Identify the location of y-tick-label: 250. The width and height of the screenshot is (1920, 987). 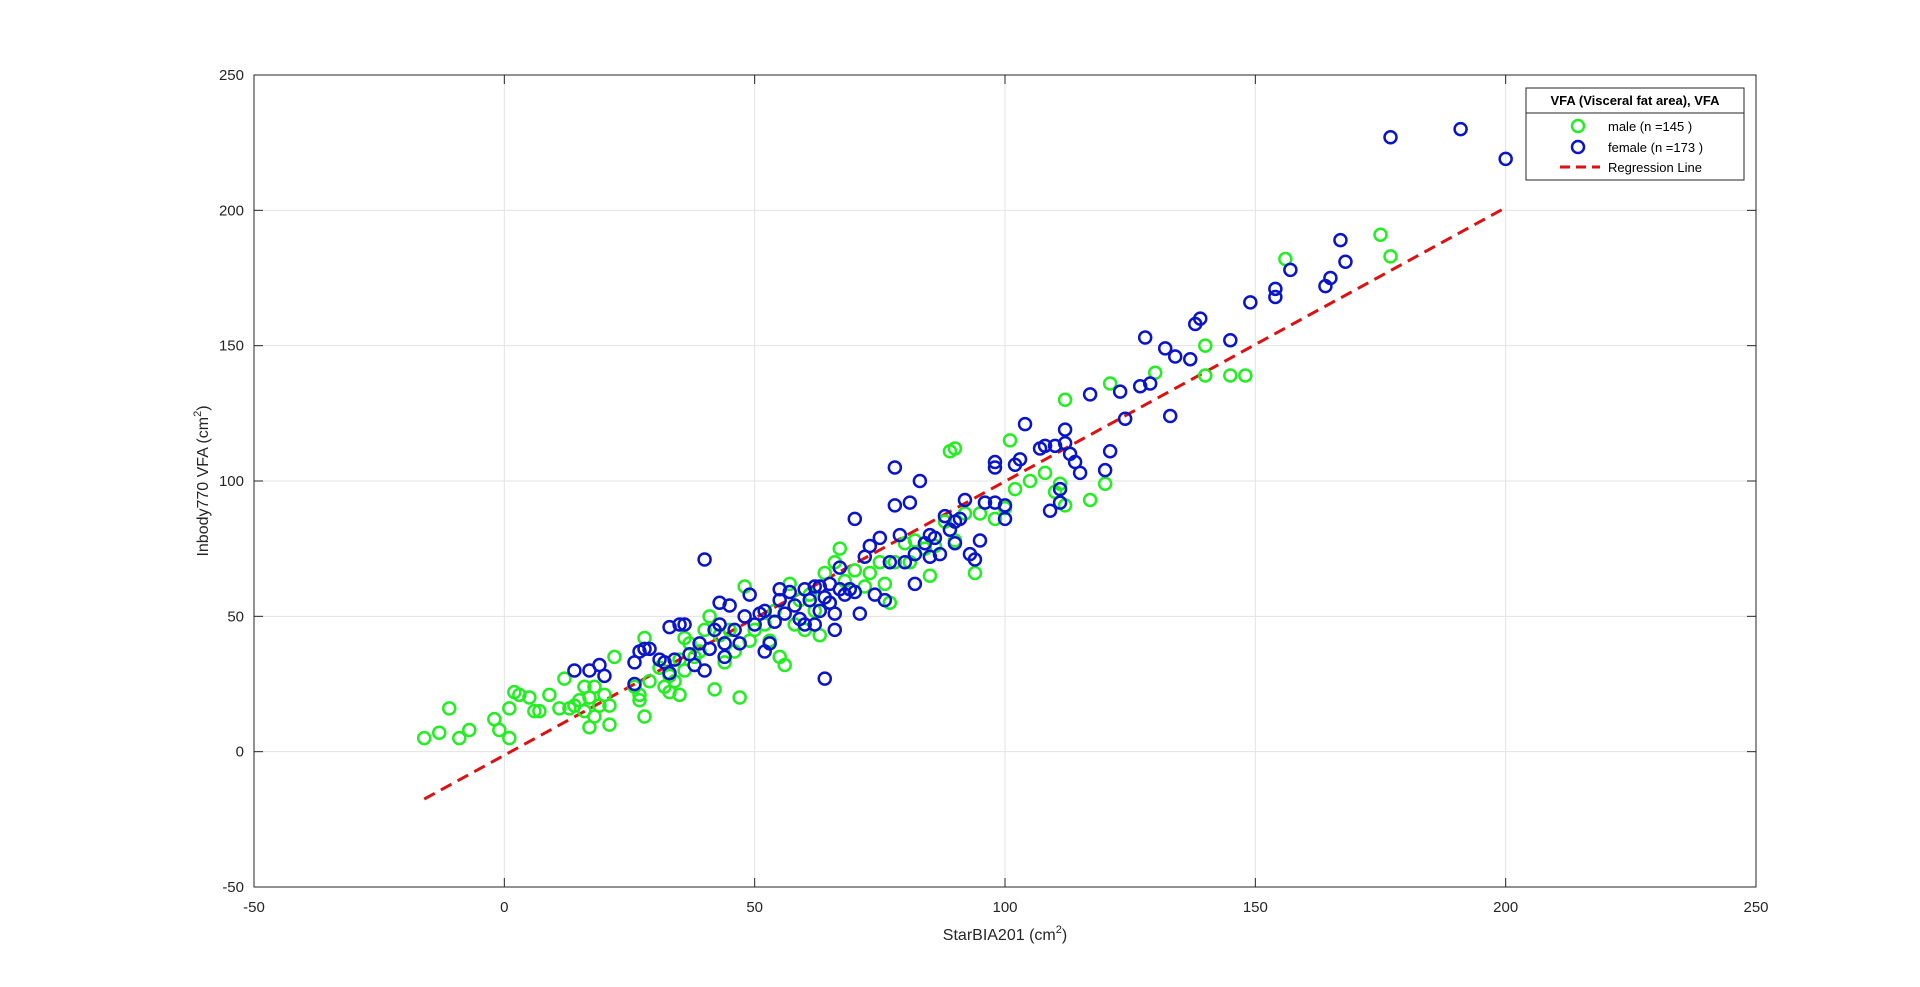
(231, 75).